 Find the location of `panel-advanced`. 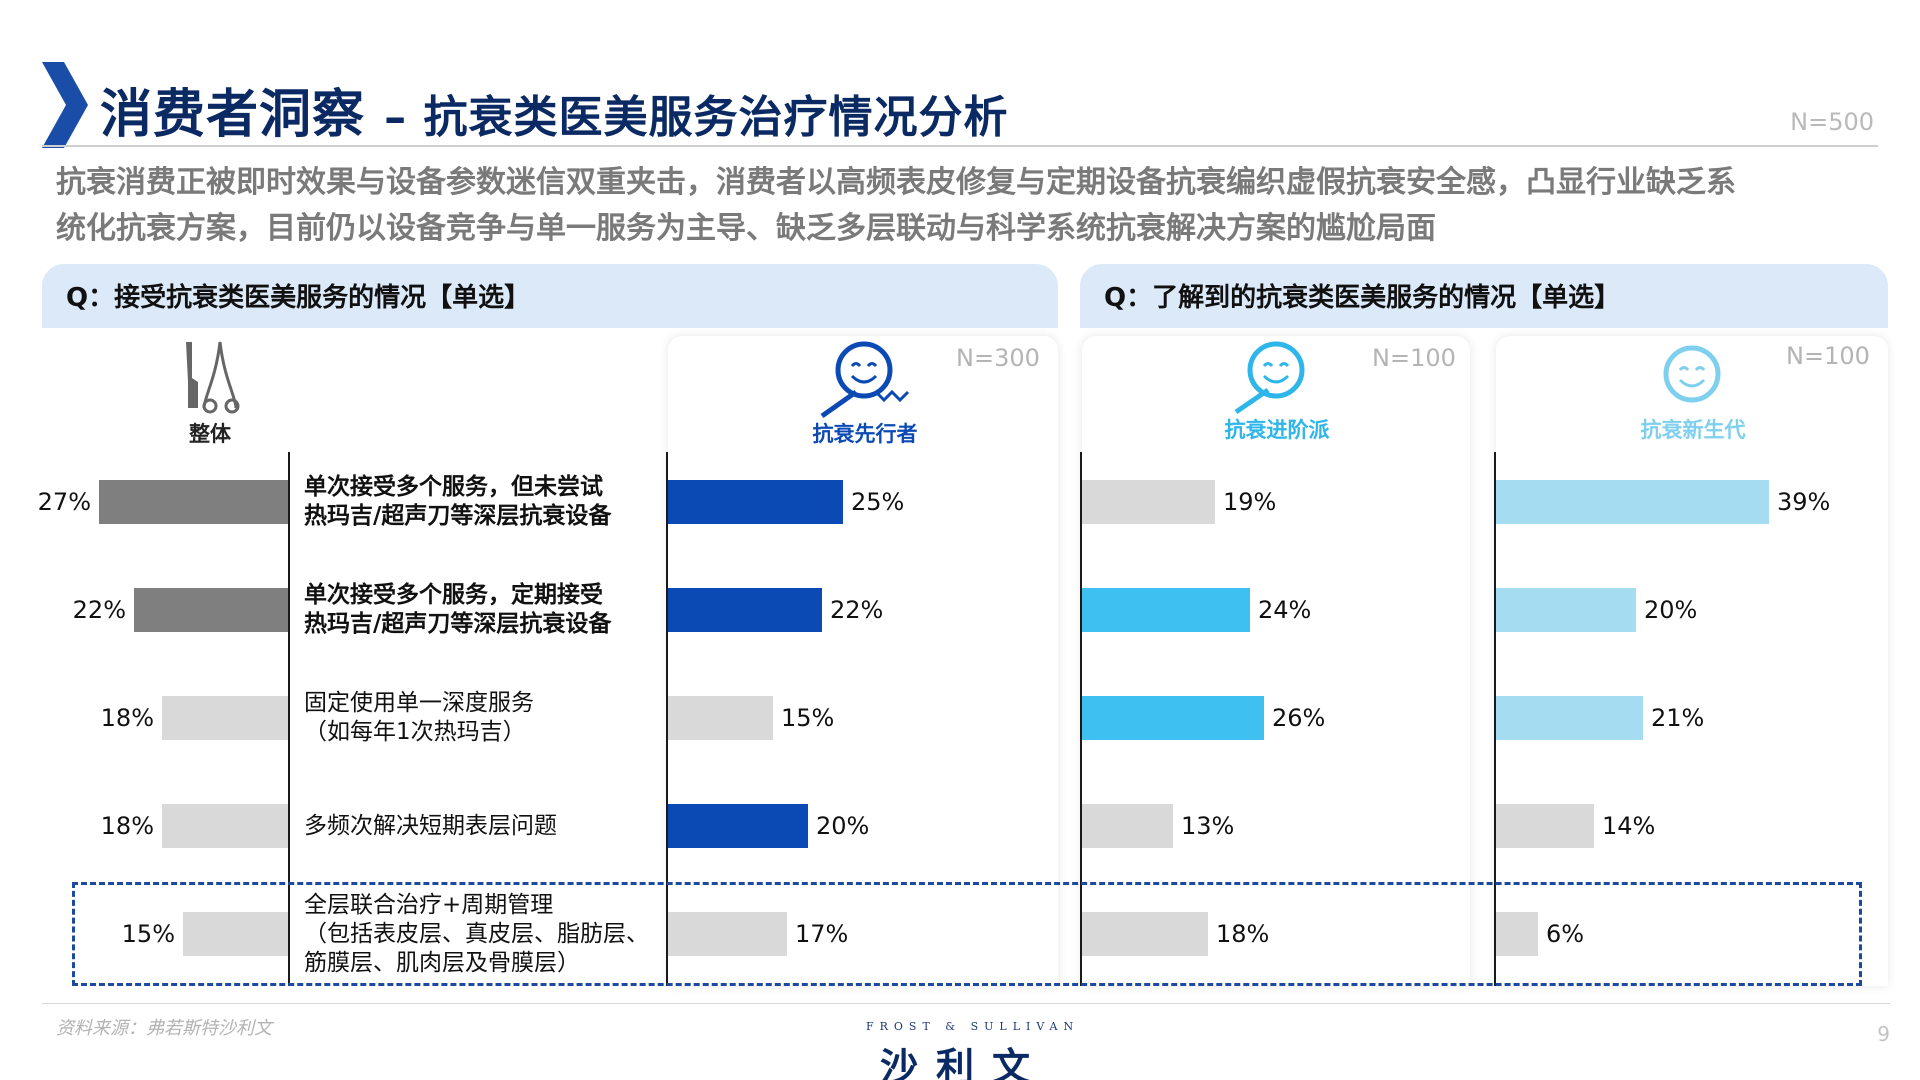

panel-advanced is located at coordinates (1276, 661).